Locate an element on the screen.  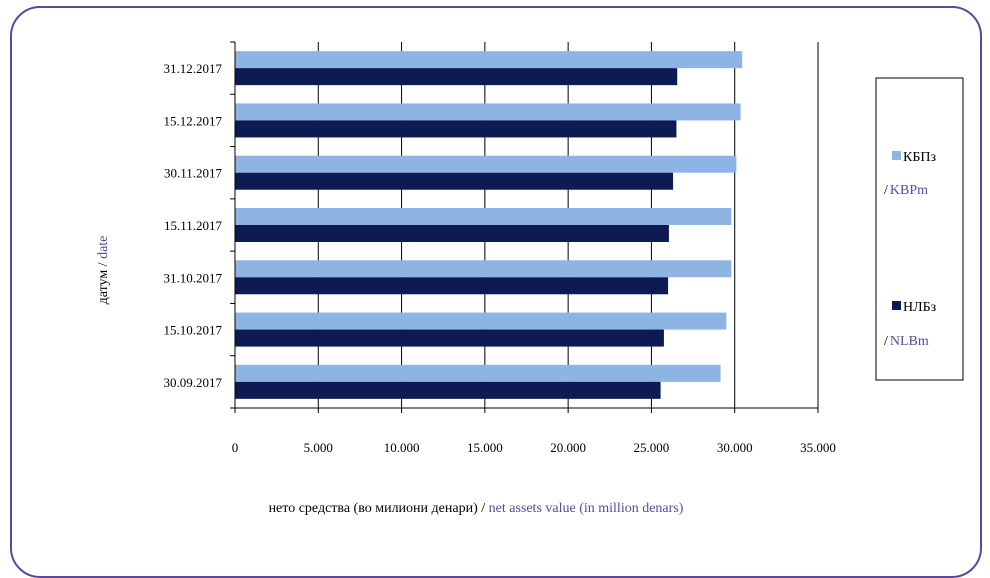
x-axis-label-en: net assets value (in million denars) is located at coordinates (586, 508).